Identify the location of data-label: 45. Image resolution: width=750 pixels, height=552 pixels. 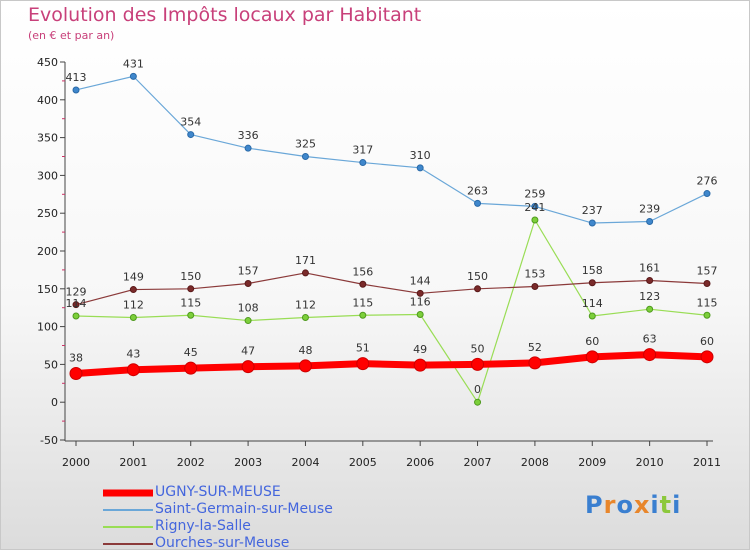
(191, 352).